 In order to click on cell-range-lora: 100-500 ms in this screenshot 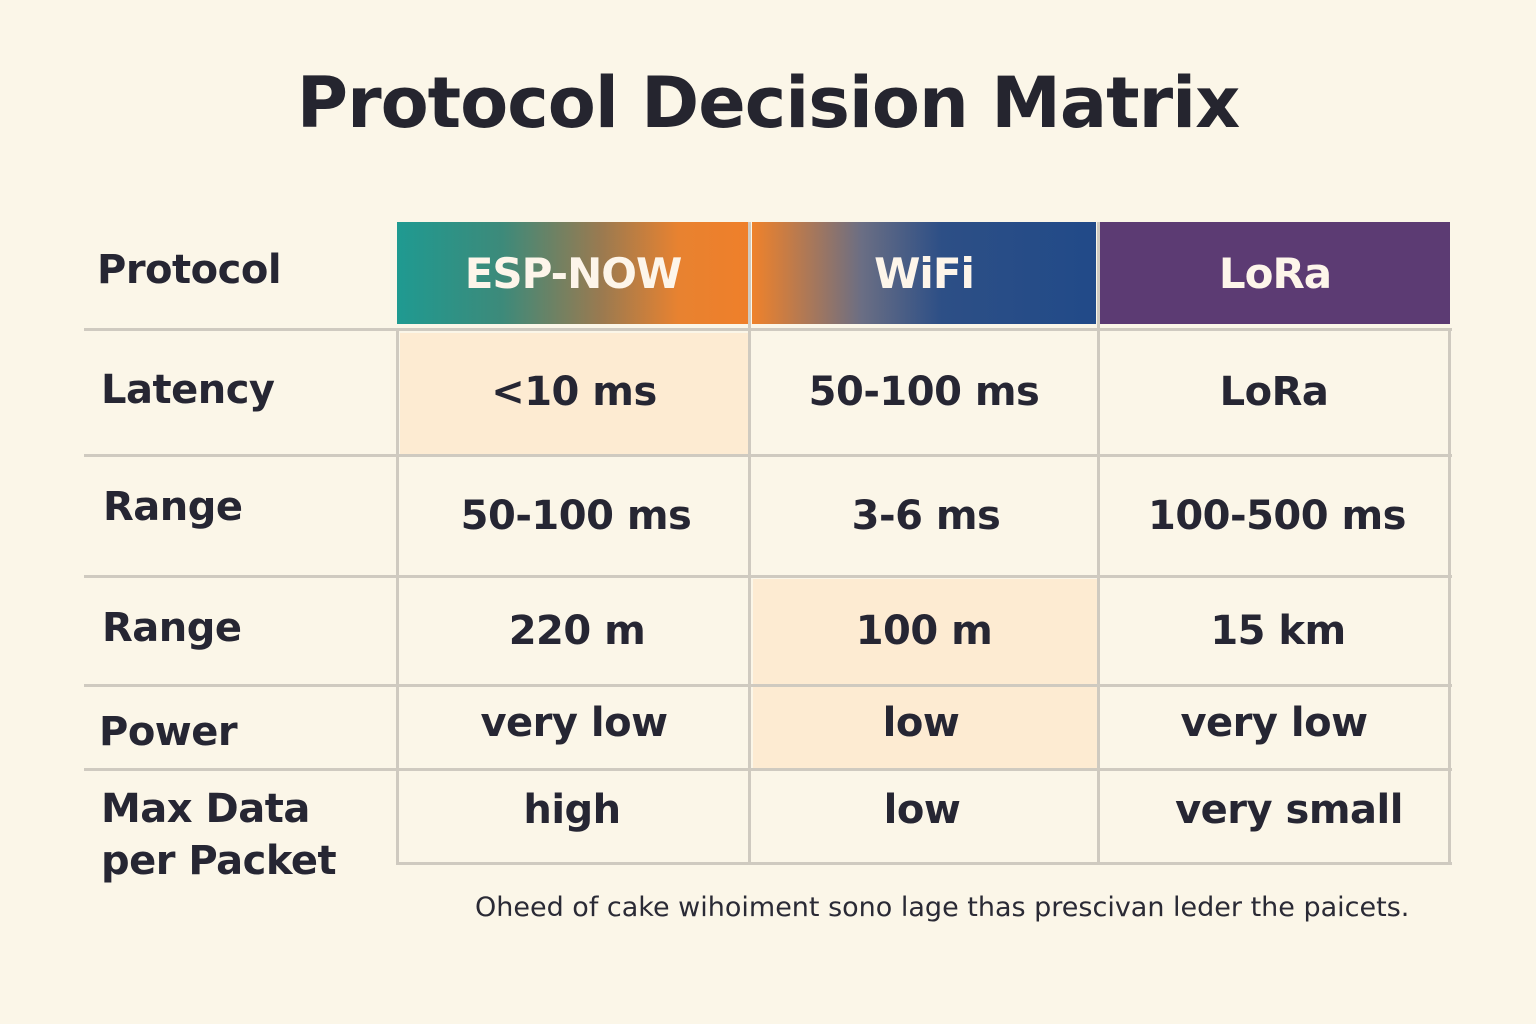, I will do `click(1277, 516)`.